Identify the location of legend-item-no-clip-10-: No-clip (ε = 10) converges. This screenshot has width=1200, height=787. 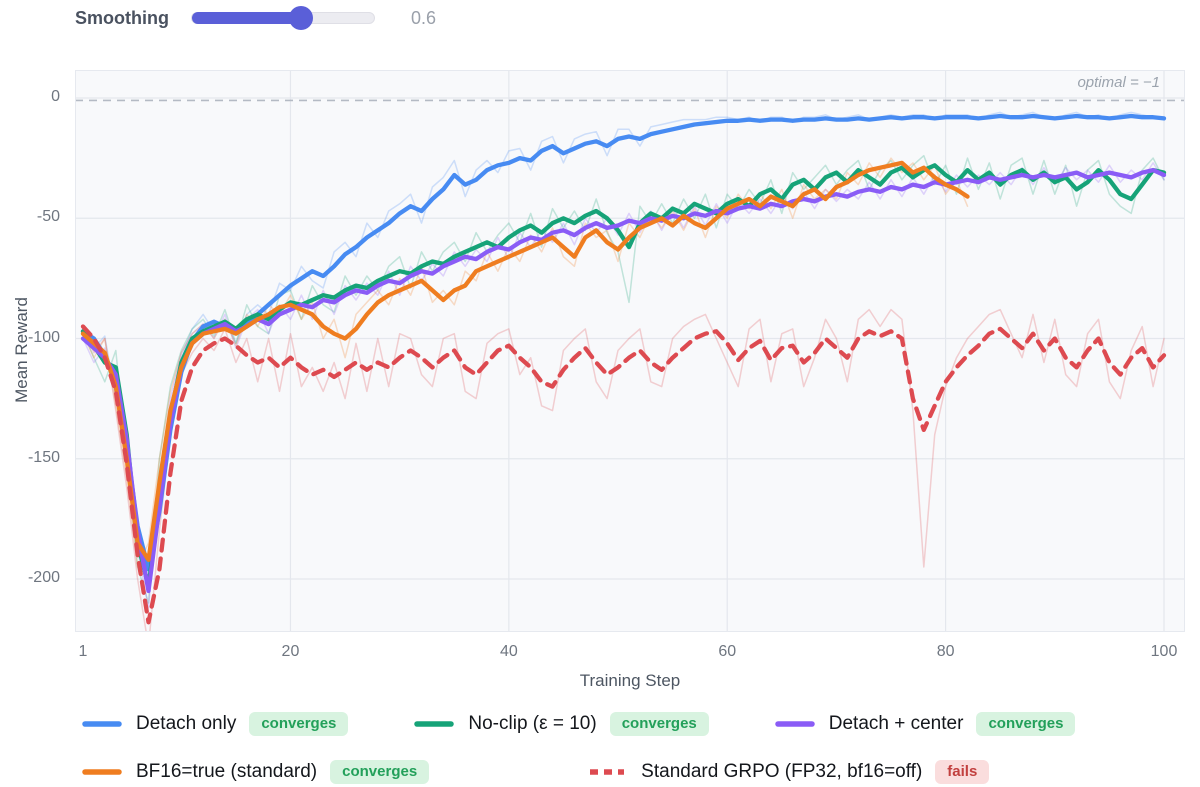
(561, 724).